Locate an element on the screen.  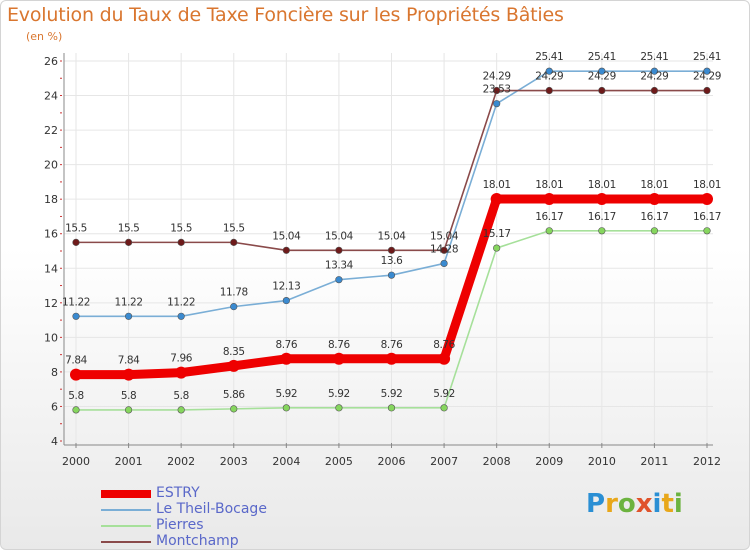
legend-item-le-theil-bocage: Le Theil-Bocage is located at coordinates (251, 509).